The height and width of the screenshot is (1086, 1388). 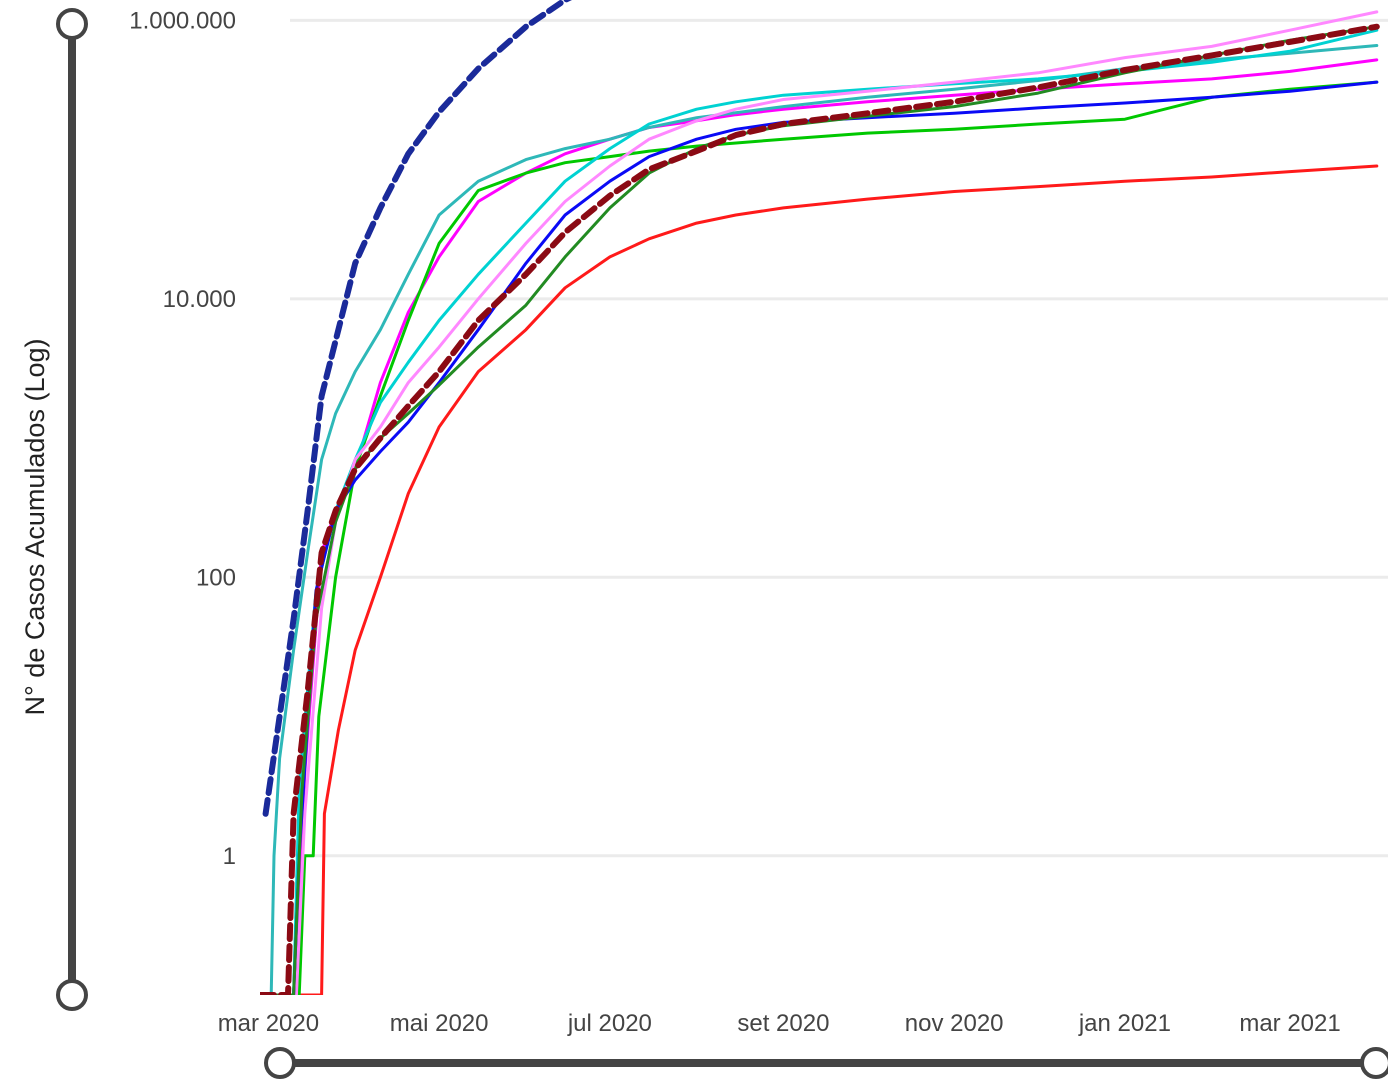 What do you see at coordinates (72, 509) in the screenshot?
I see `y-range-slider` at bounding box center [72, 509].